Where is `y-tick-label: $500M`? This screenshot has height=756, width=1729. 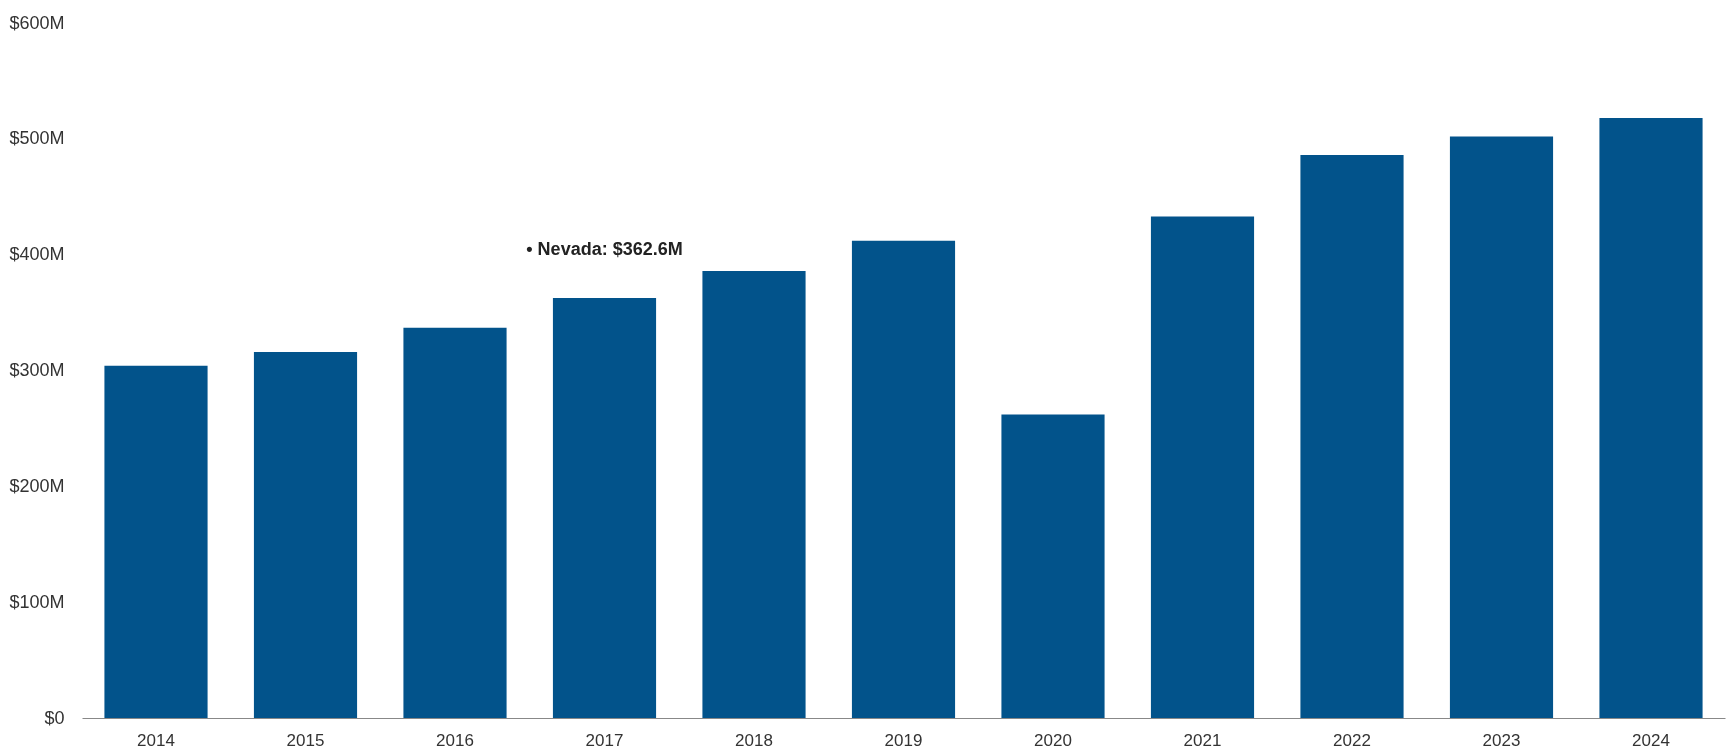 y-tick-label: $500M is located at coordinates (37, 138).